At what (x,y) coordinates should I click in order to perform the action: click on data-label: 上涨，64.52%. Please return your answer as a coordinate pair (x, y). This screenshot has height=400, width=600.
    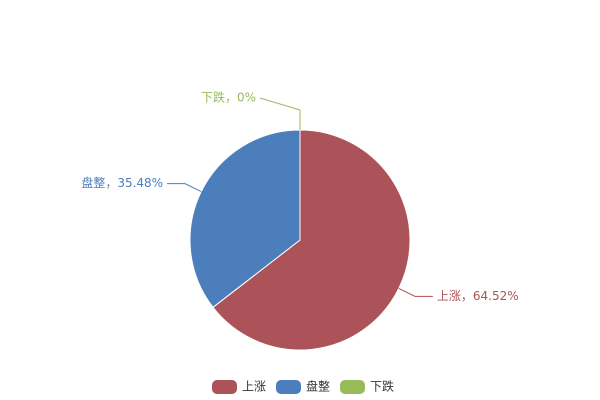
    Looking at the image, I should click on (478, 295).